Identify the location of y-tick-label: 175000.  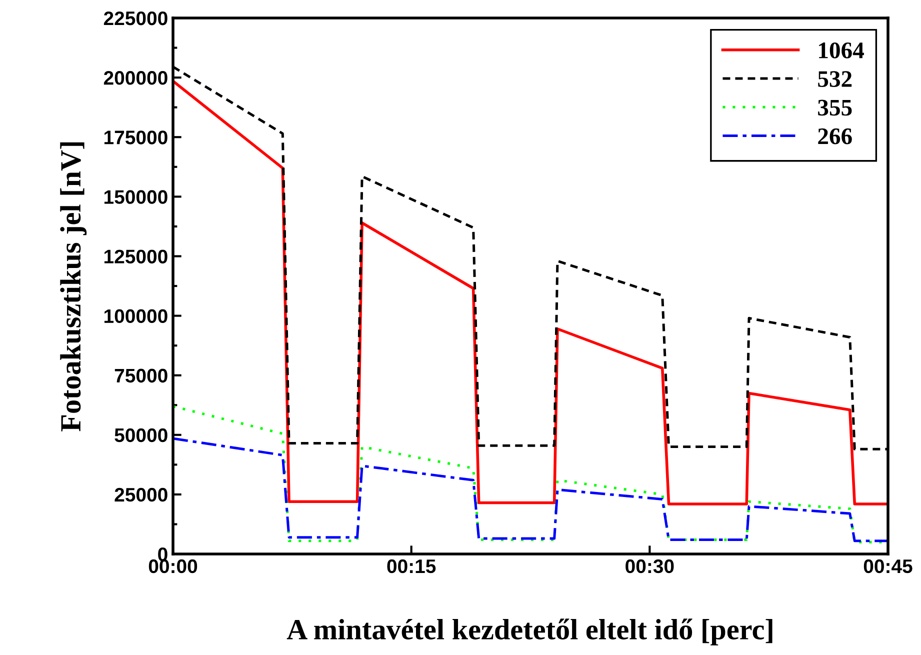
(136, 137).